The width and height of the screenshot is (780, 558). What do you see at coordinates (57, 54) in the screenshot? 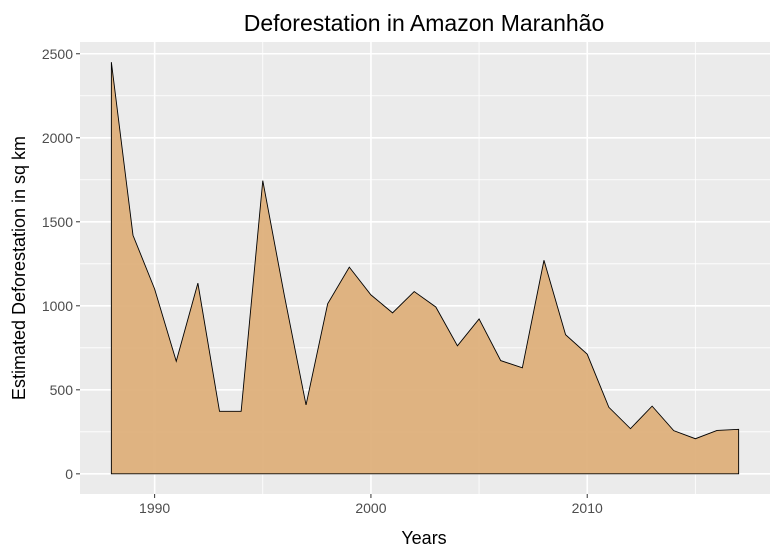
I see `y-tick-label: 2500` at bounding box center [57, 54].